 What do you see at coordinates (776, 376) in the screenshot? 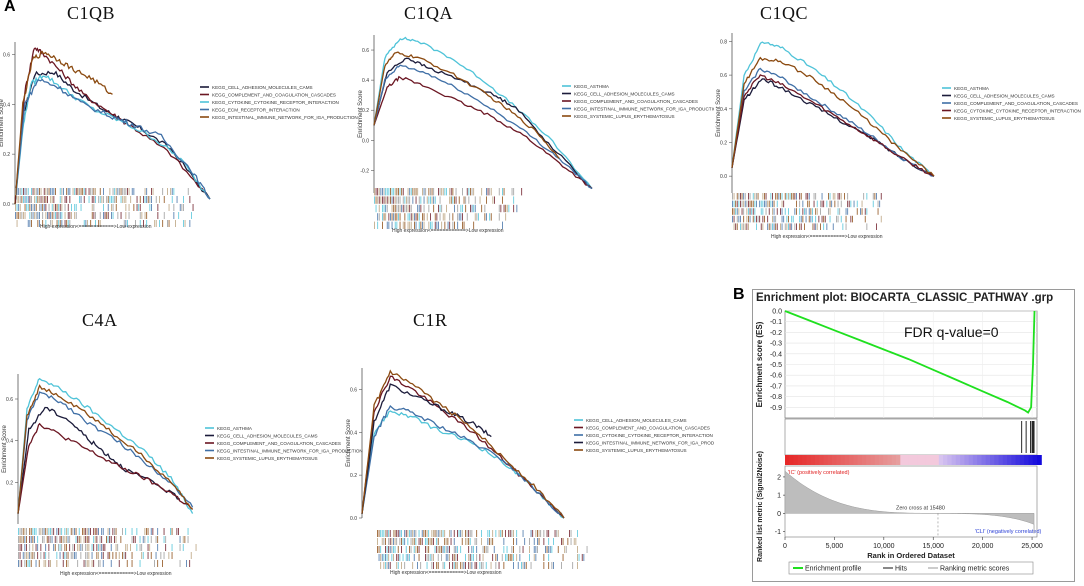
I see `es-tick-label: -0.6` at bounding box center [776, 376].